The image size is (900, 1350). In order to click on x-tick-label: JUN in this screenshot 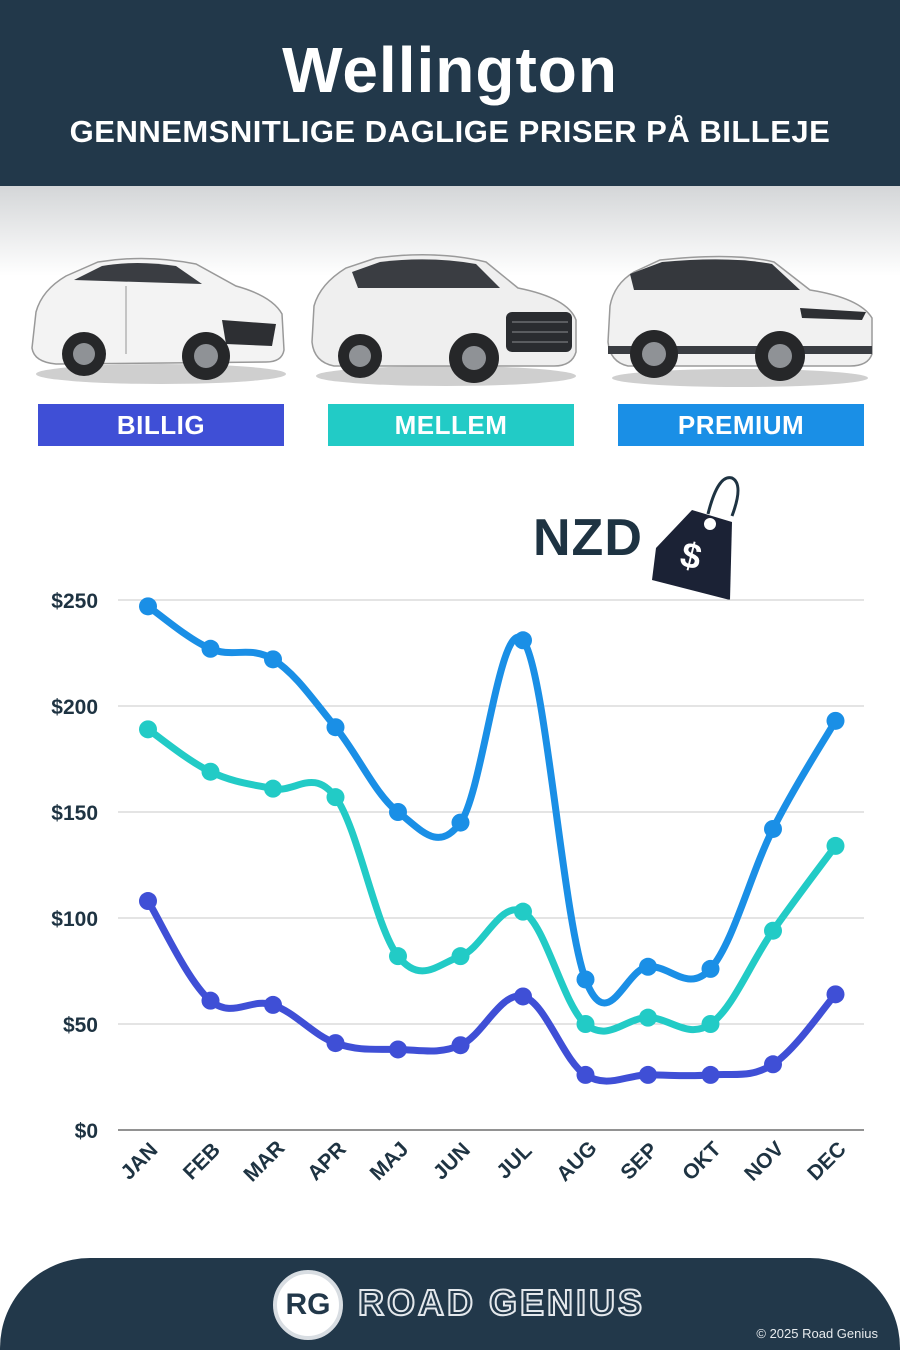, I will do `click(452, 1161)`.